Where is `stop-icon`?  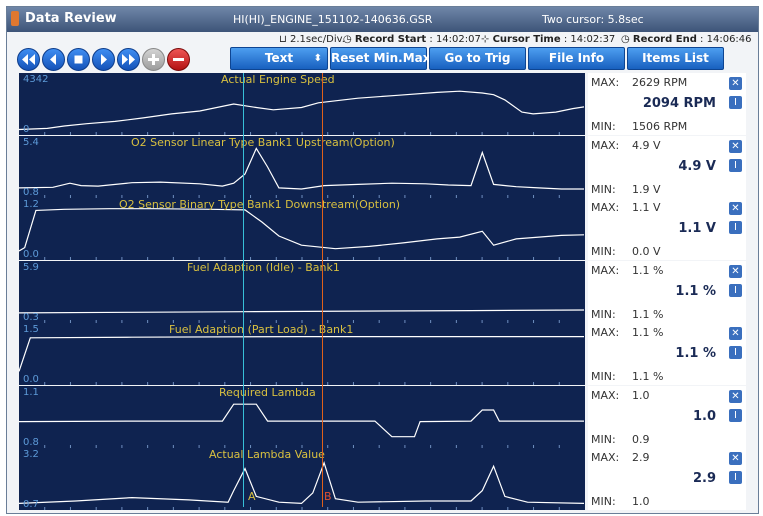 stop-icon is located at coordinates (78, 59).